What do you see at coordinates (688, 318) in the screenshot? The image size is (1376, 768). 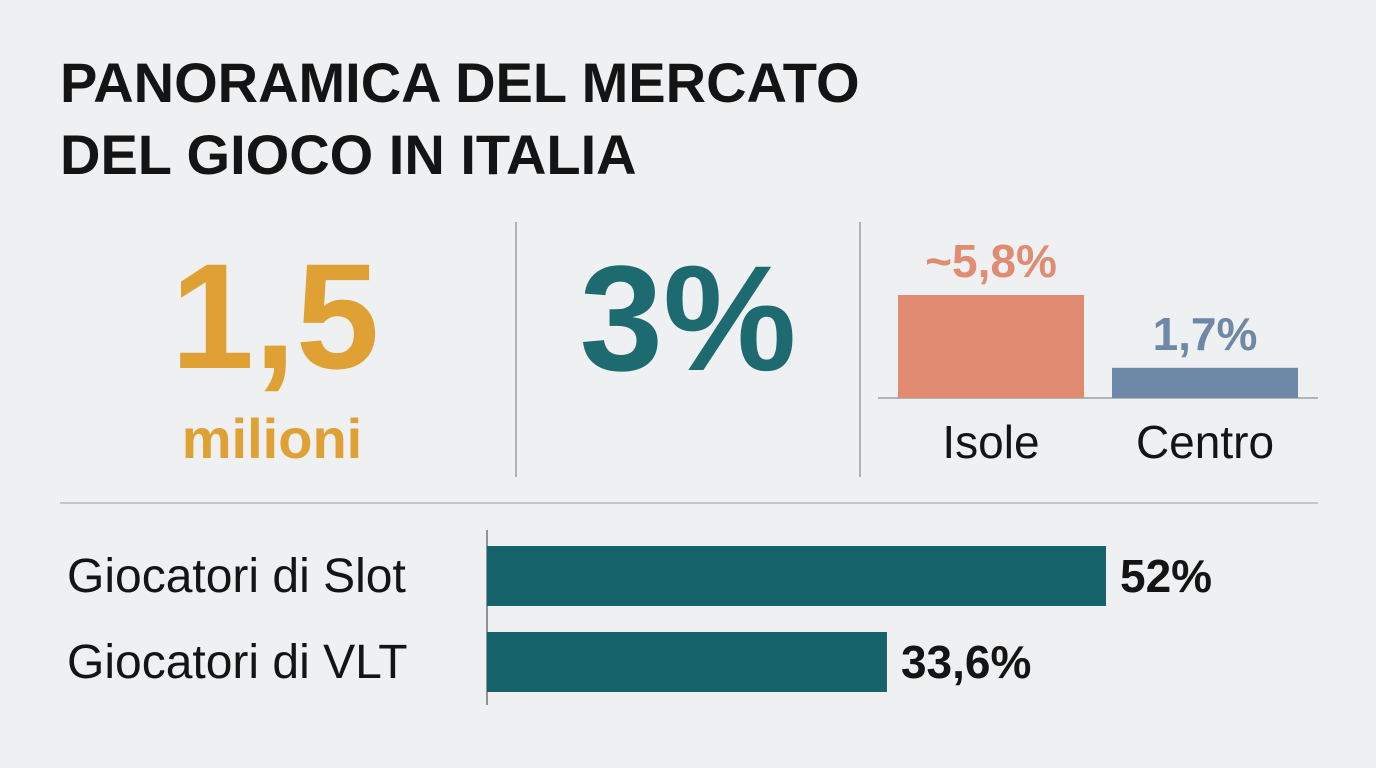 I see `stat-value: 3%` at bounding box center [688, 318].